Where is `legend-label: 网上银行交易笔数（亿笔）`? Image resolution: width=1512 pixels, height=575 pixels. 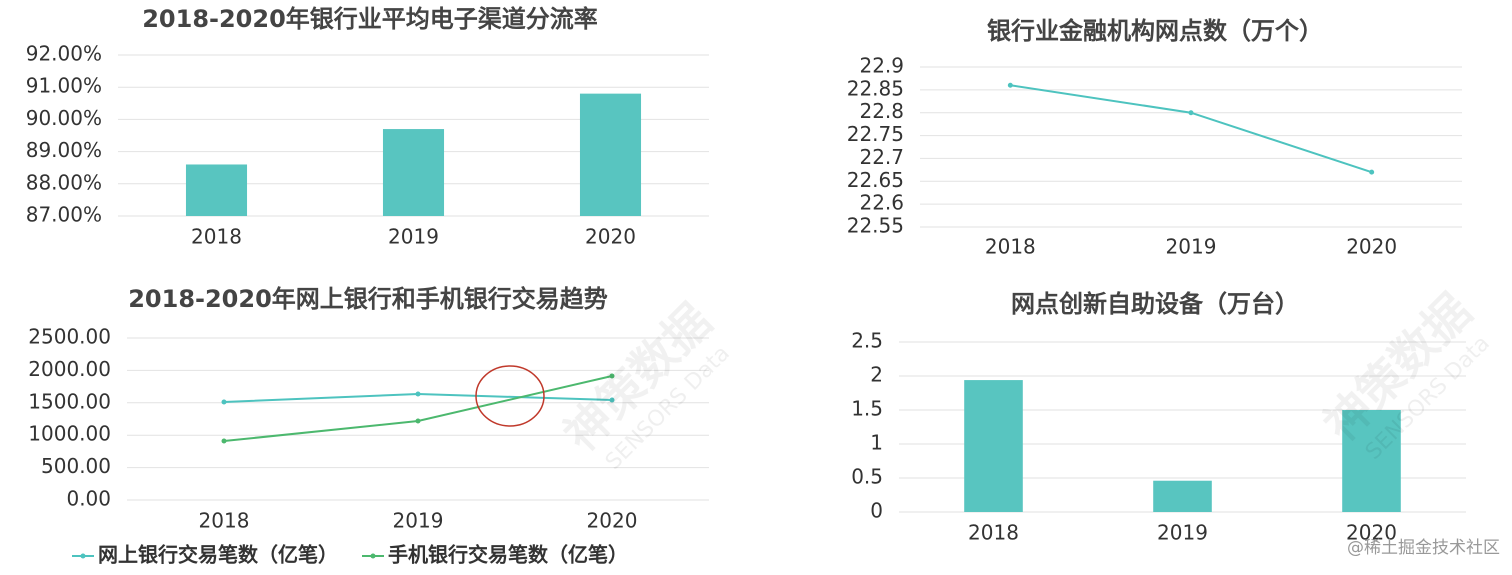
legend-label: 网上银行交易笔数（亿笔） is located at coordinates (218, 555).